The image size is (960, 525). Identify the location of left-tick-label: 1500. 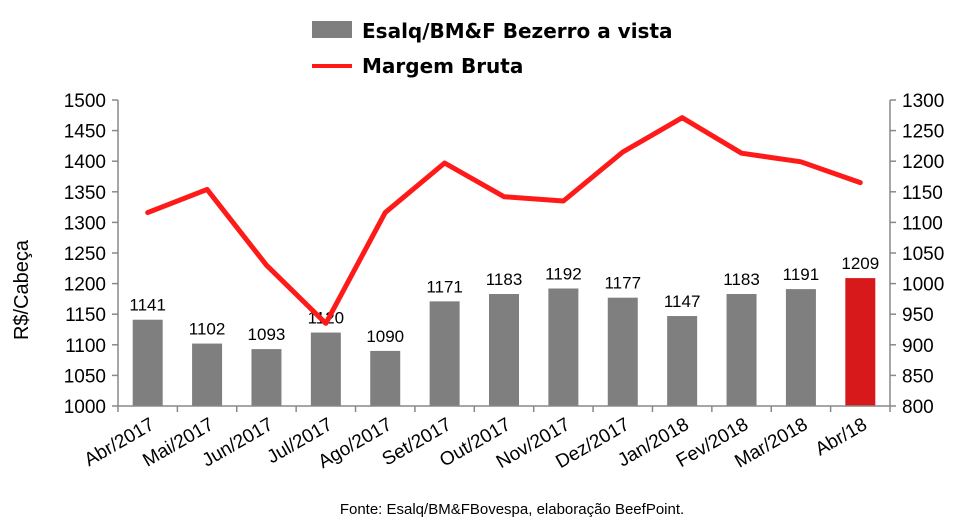
(85, 101).